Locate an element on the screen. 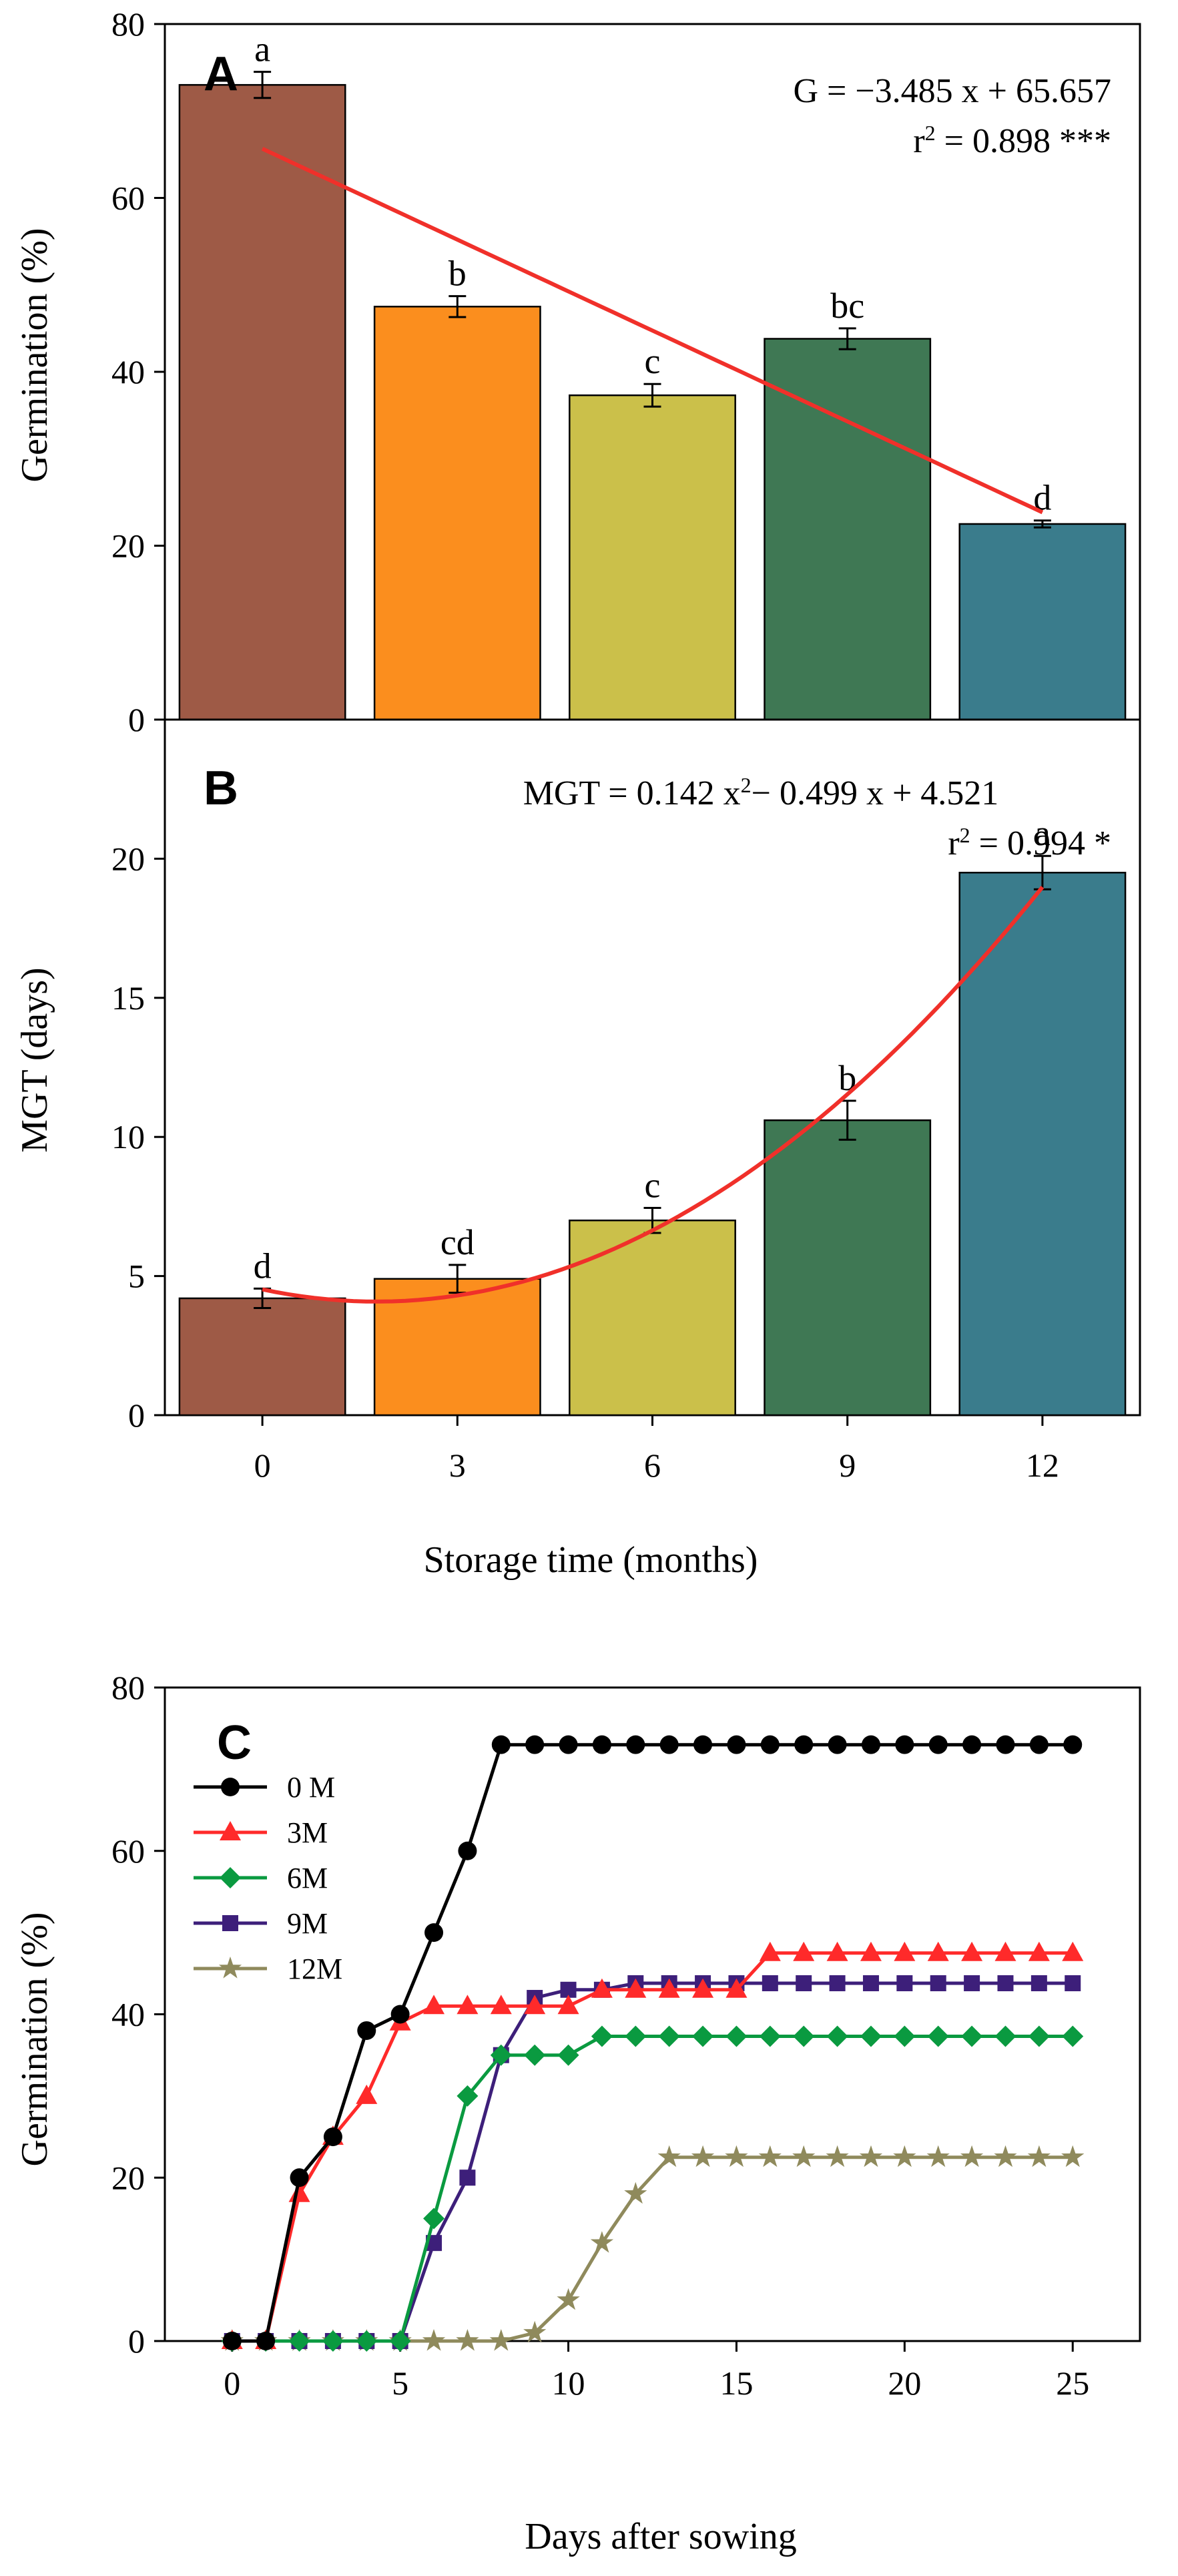 This screenshot has width=1178, height=2576. series-6m is located at coordinates (652, 2188).